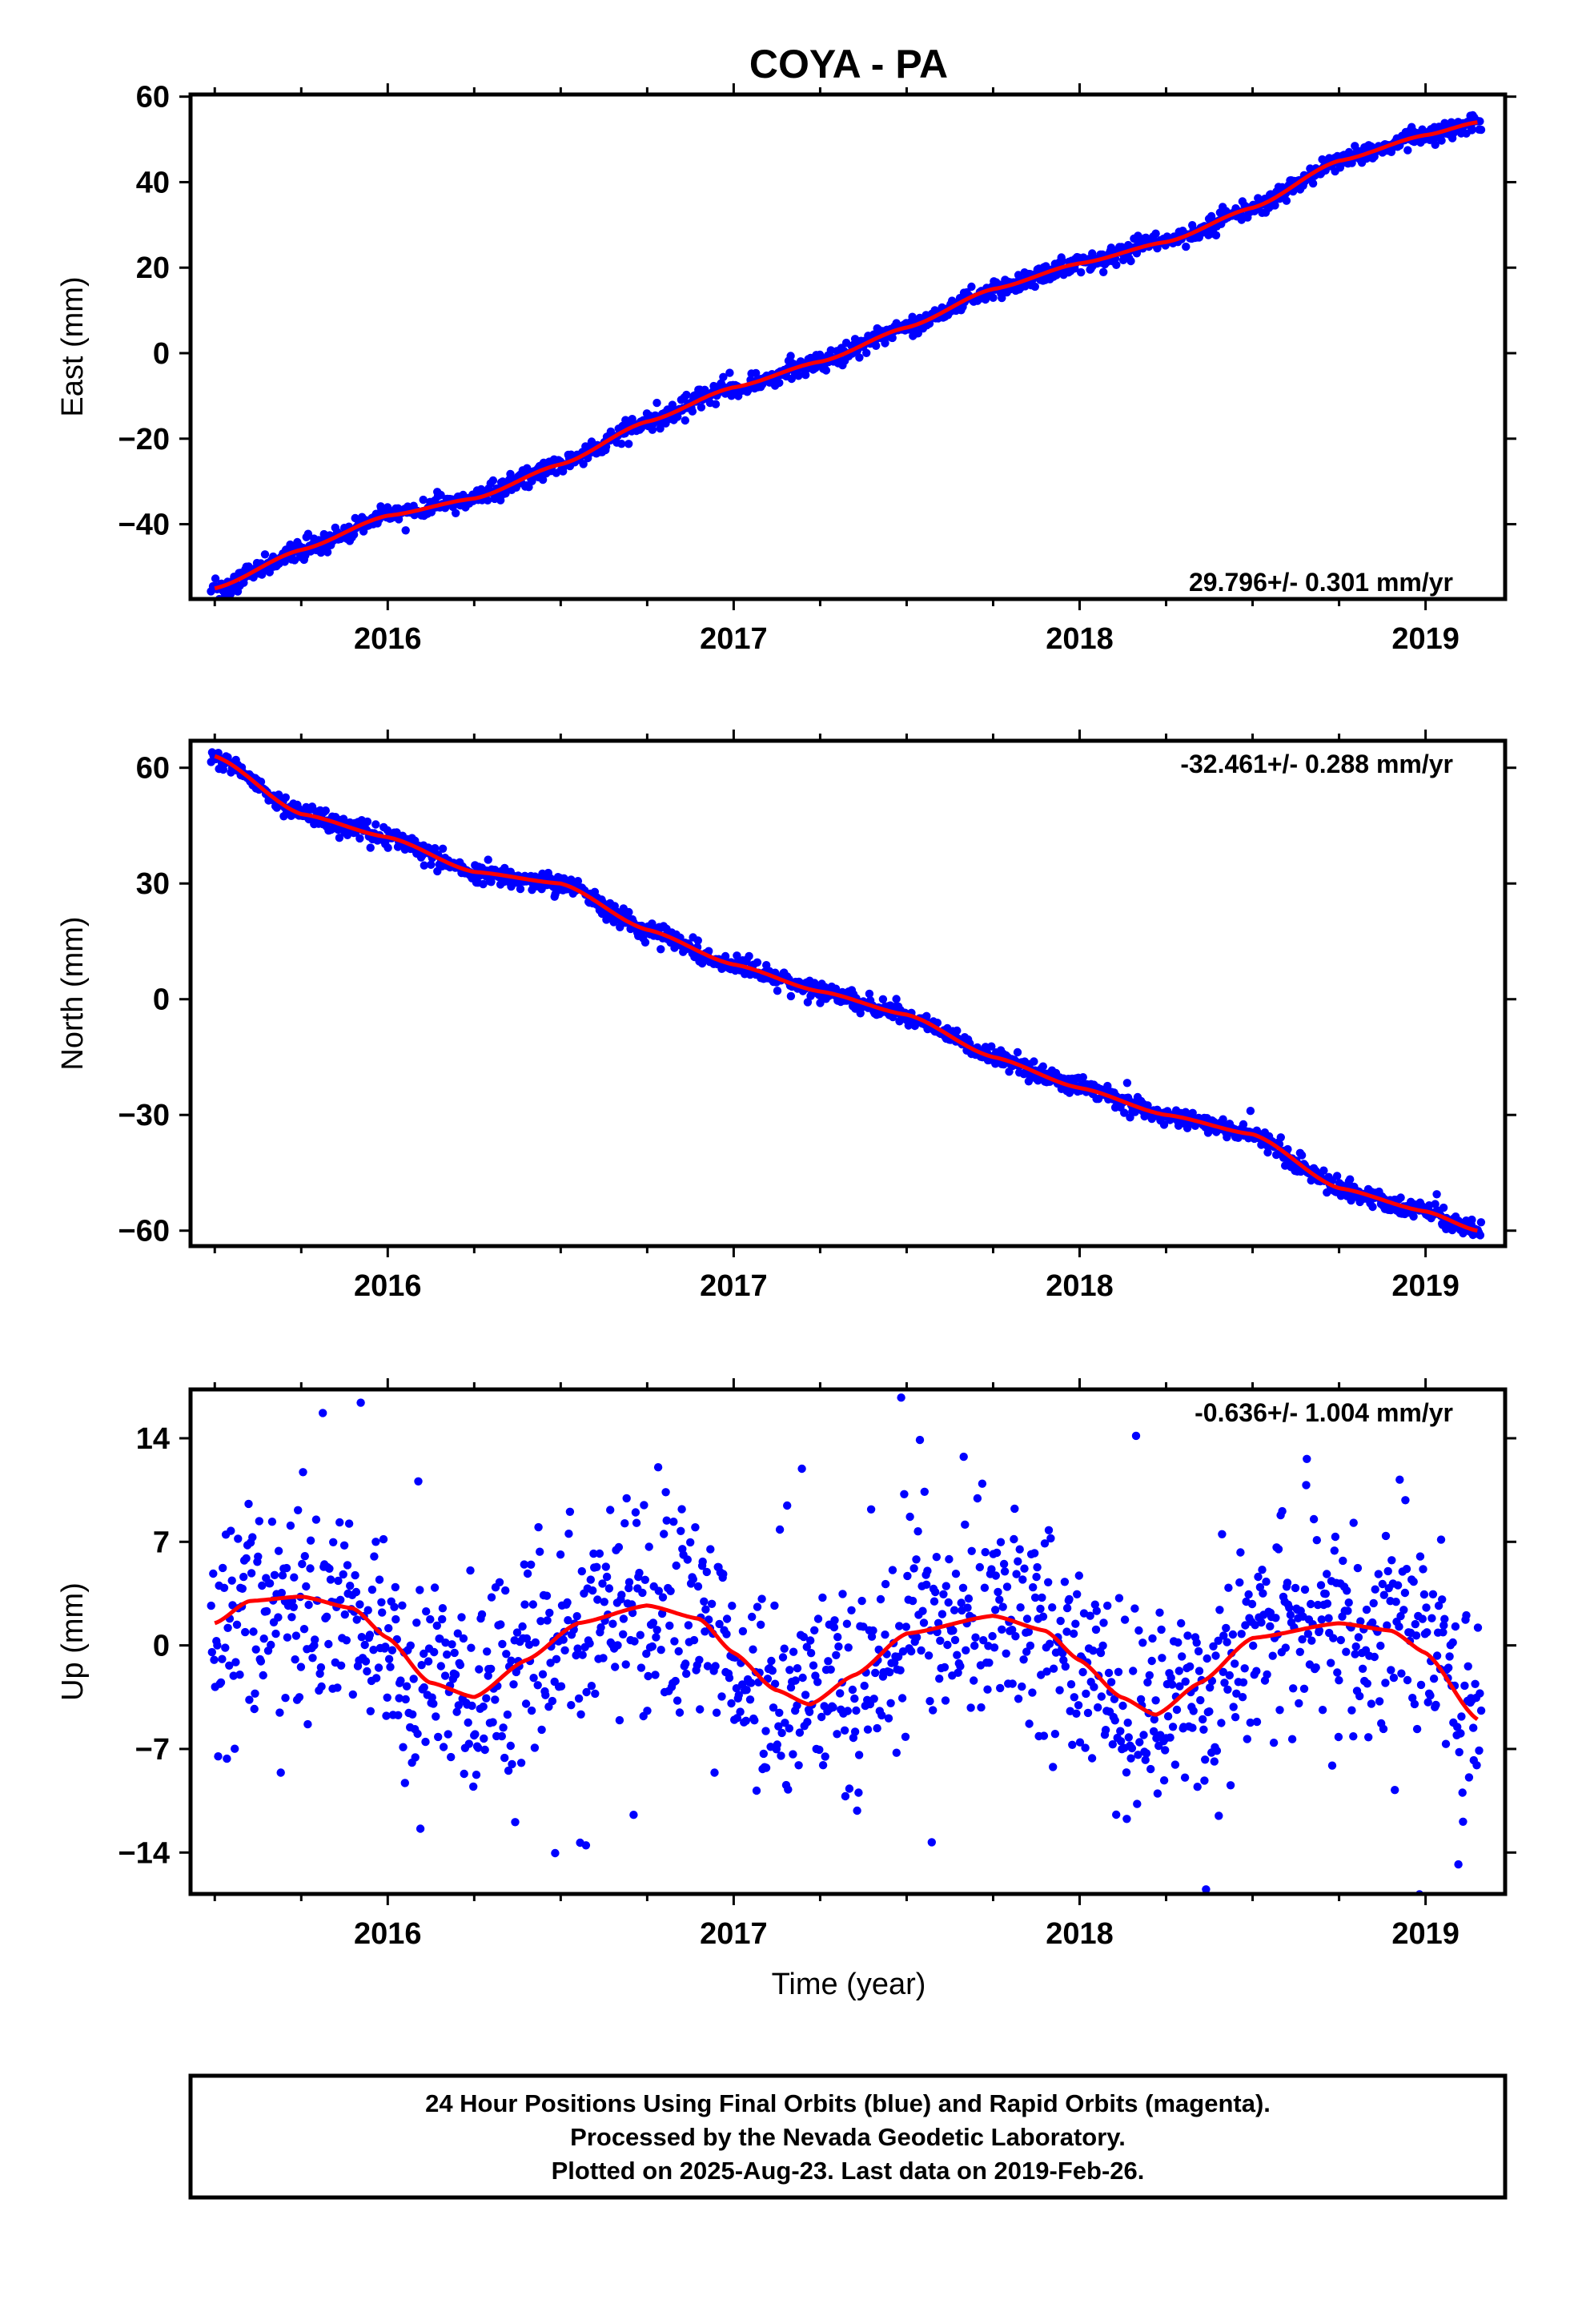 The width and height of the screenshot is (1582, 2324). Describe the element at coordinates (144, 1853) in the screenshot. I see `y-tick-label: −14` at that location.